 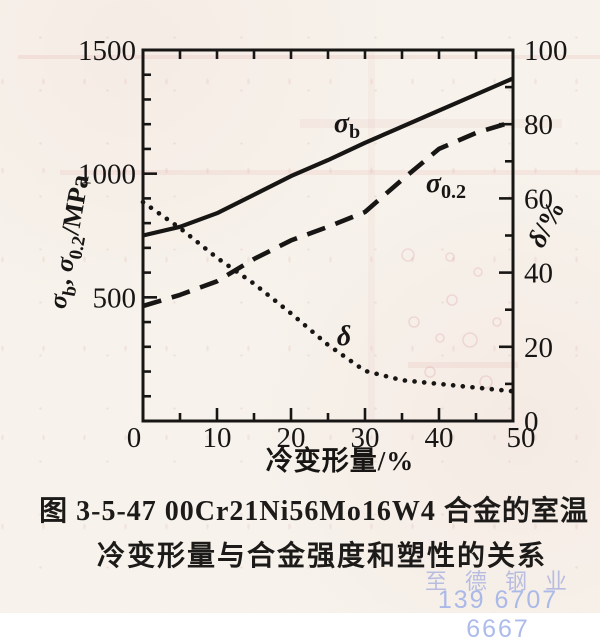 What do you see at coordinates (538, 199) in the screenshot?
I see `right-tick-label: 60` at bounding box center [538, 199].